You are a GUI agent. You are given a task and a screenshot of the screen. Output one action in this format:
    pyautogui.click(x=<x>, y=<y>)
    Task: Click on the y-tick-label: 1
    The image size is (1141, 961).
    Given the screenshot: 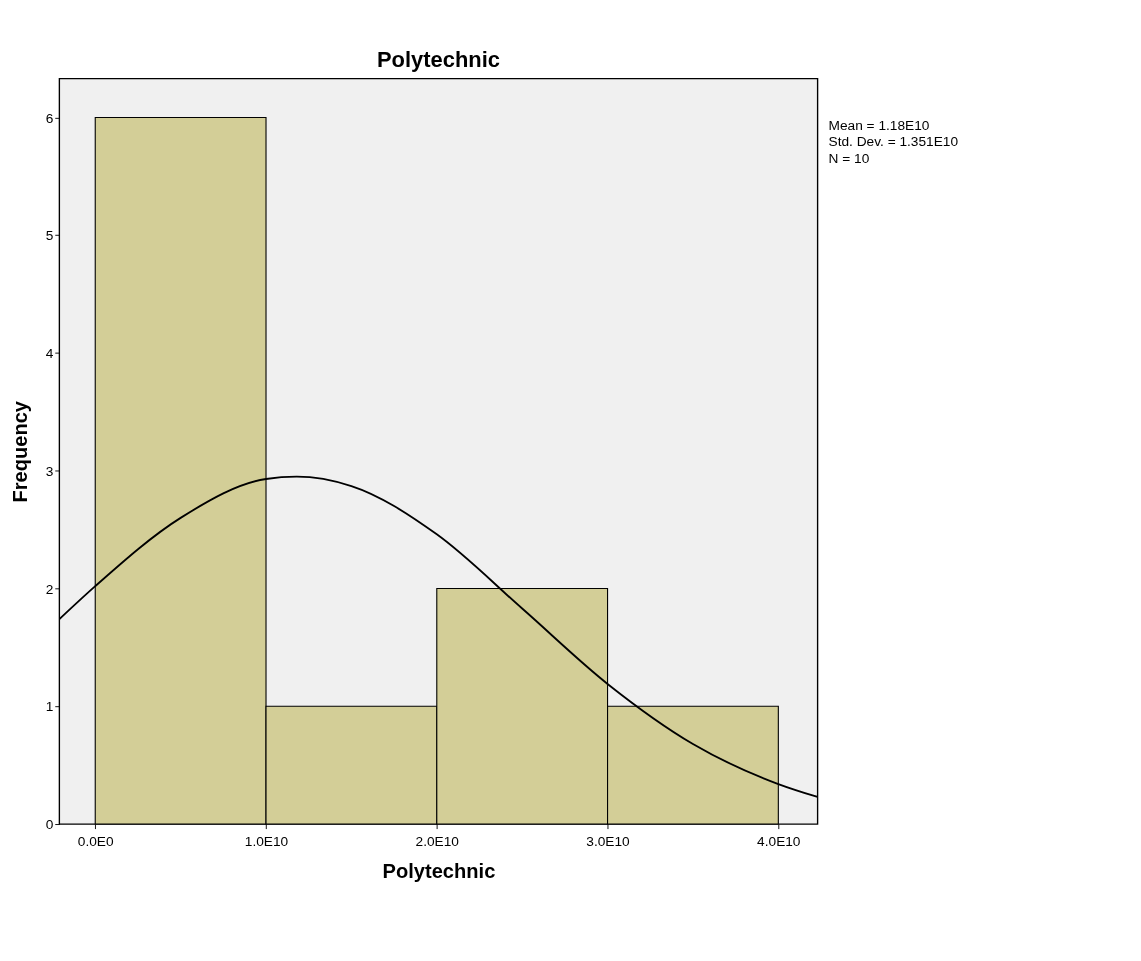 What is the action you would take?
    pyautogui.click(x=49, y=707)
    